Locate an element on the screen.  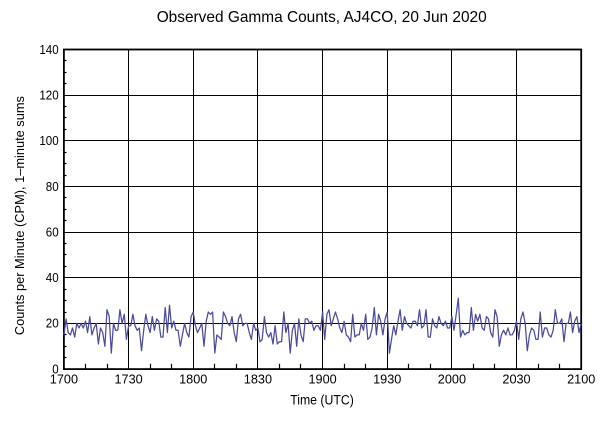
svg-text: 2030 is located at coordinates (516, 379).